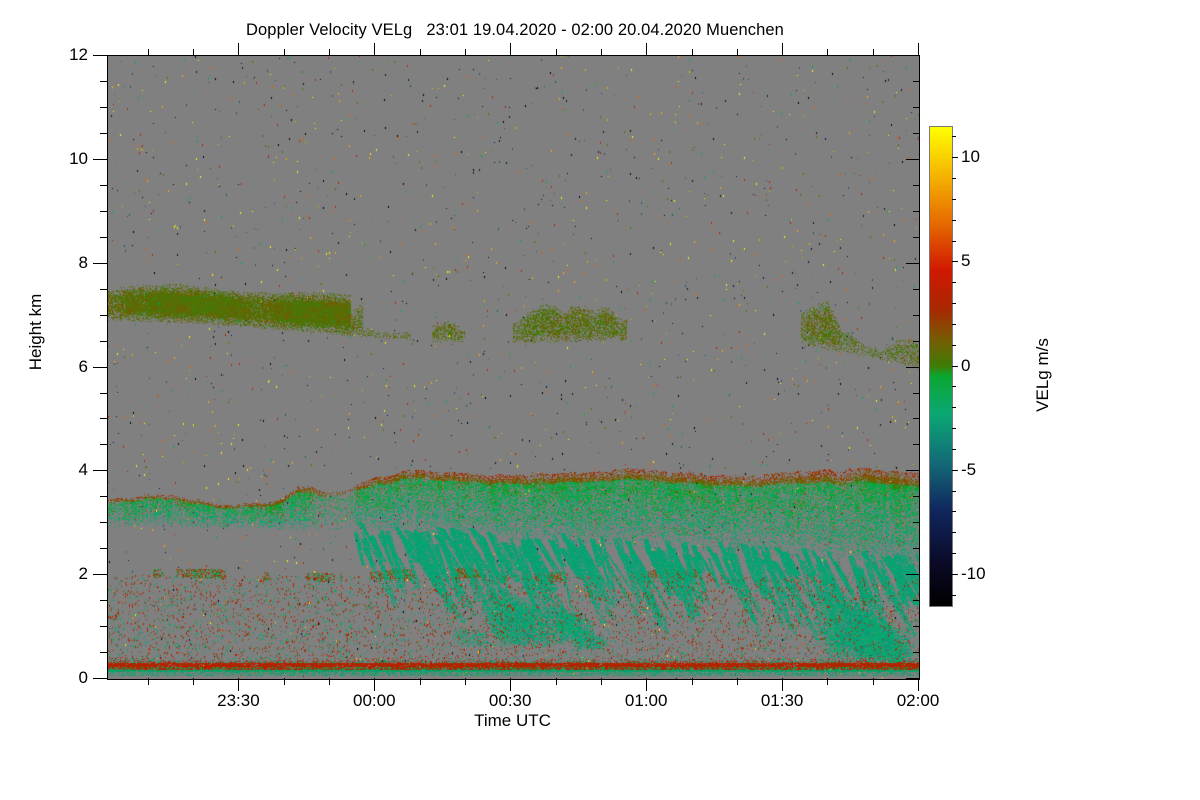  Describe the element at coordinates (78, 54) in the screenshot. I see `y-axis-tick-label: 12` at that location.